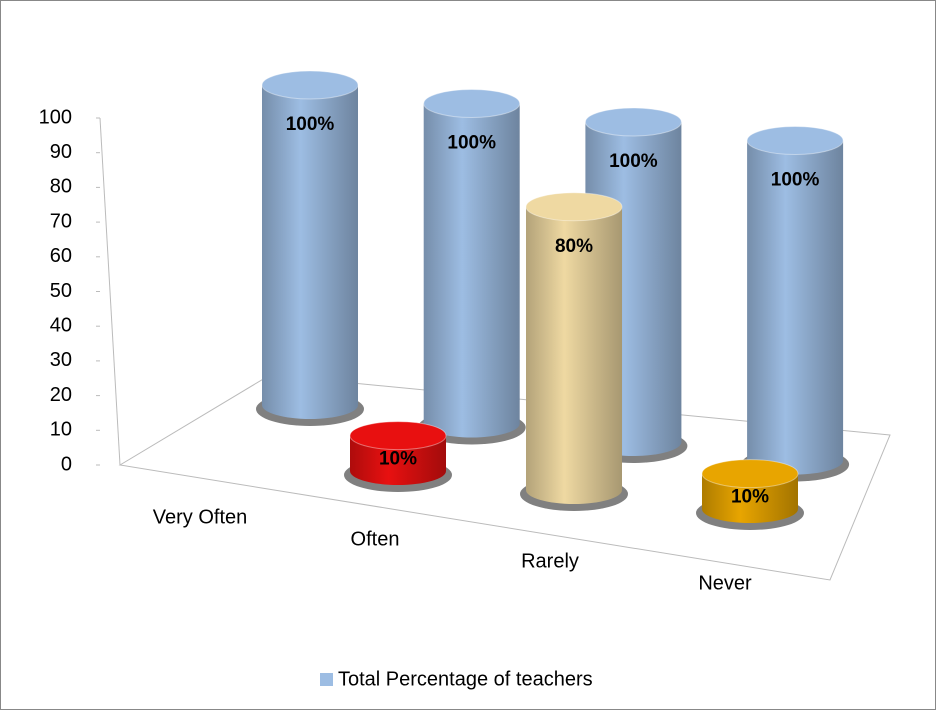 The image size is (937, 716). Describe the element at coordinates (574, 246) in the screenshot. I see `data-label: 80%` at that location.